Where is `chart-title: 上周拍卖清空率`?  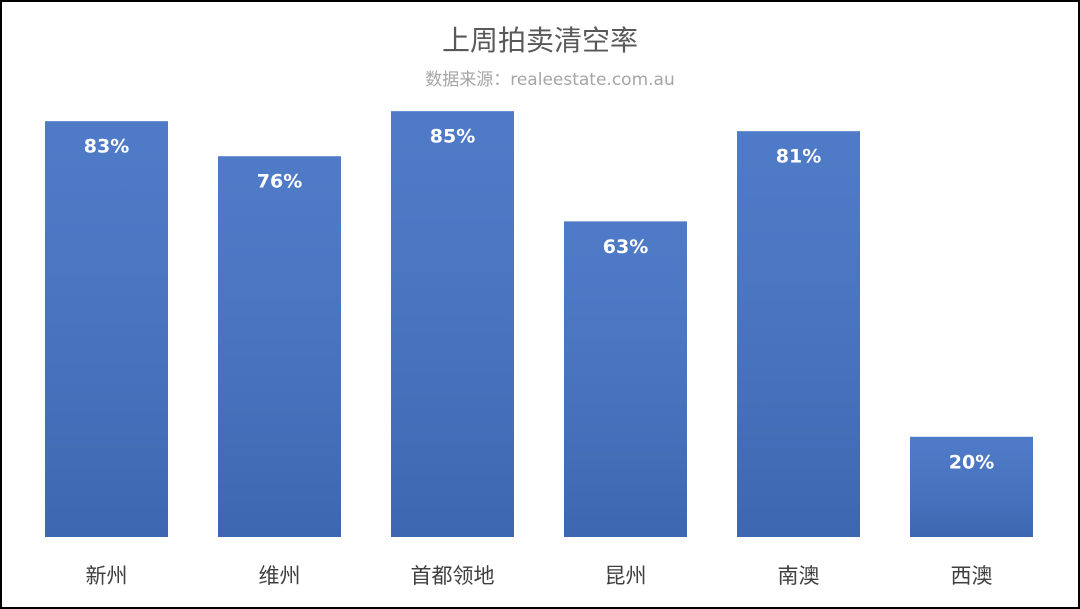 chart-title: 上周拍卖清空率 is located at coordinates (540, 40).